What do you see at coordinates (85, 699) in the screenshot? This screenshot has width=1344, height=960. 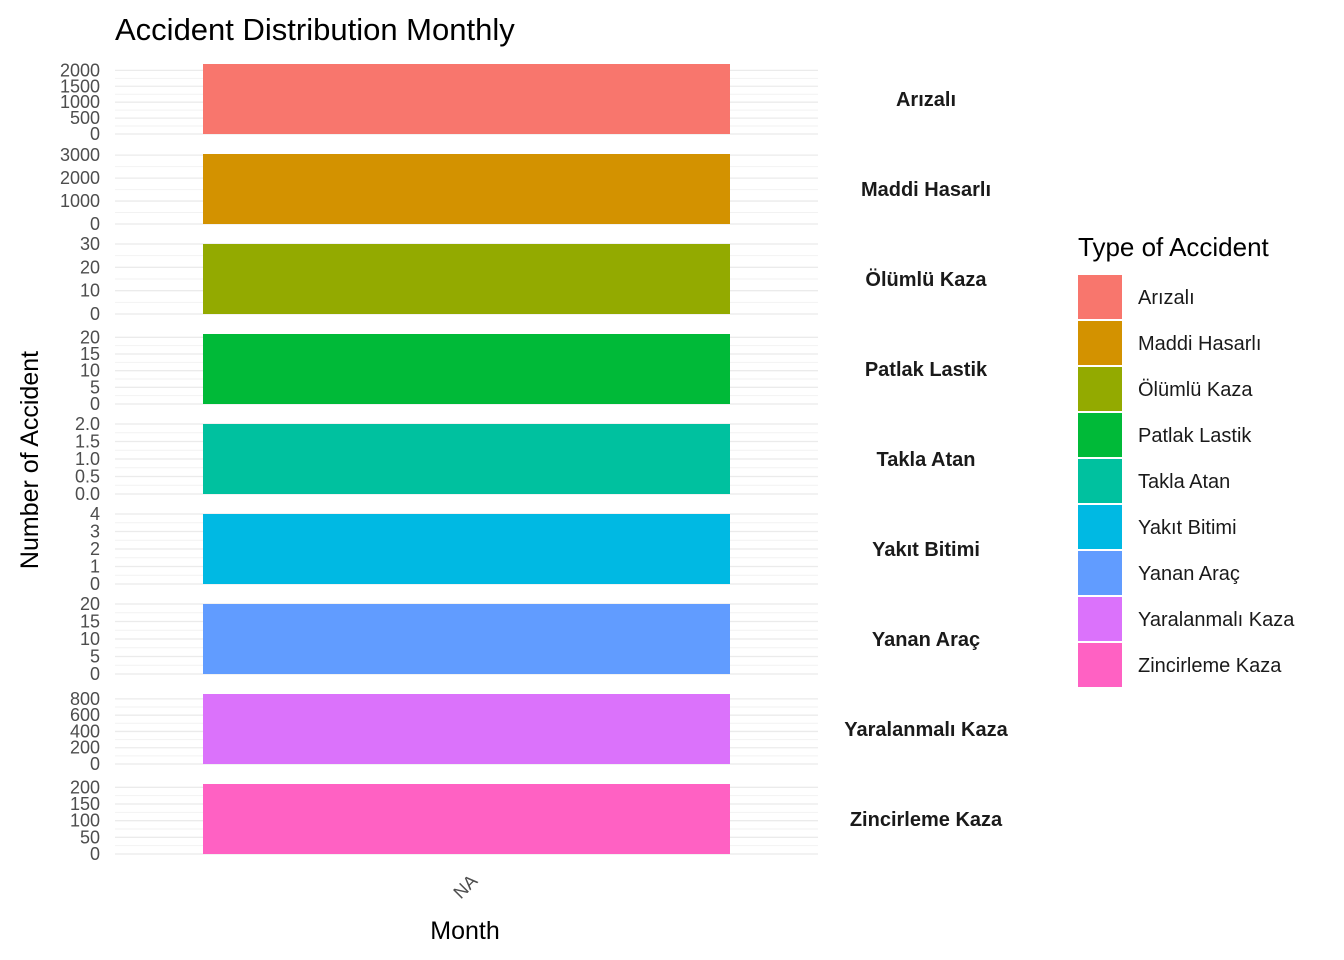 I see `y-tick-label: 800` at bounding box center [85, 699].